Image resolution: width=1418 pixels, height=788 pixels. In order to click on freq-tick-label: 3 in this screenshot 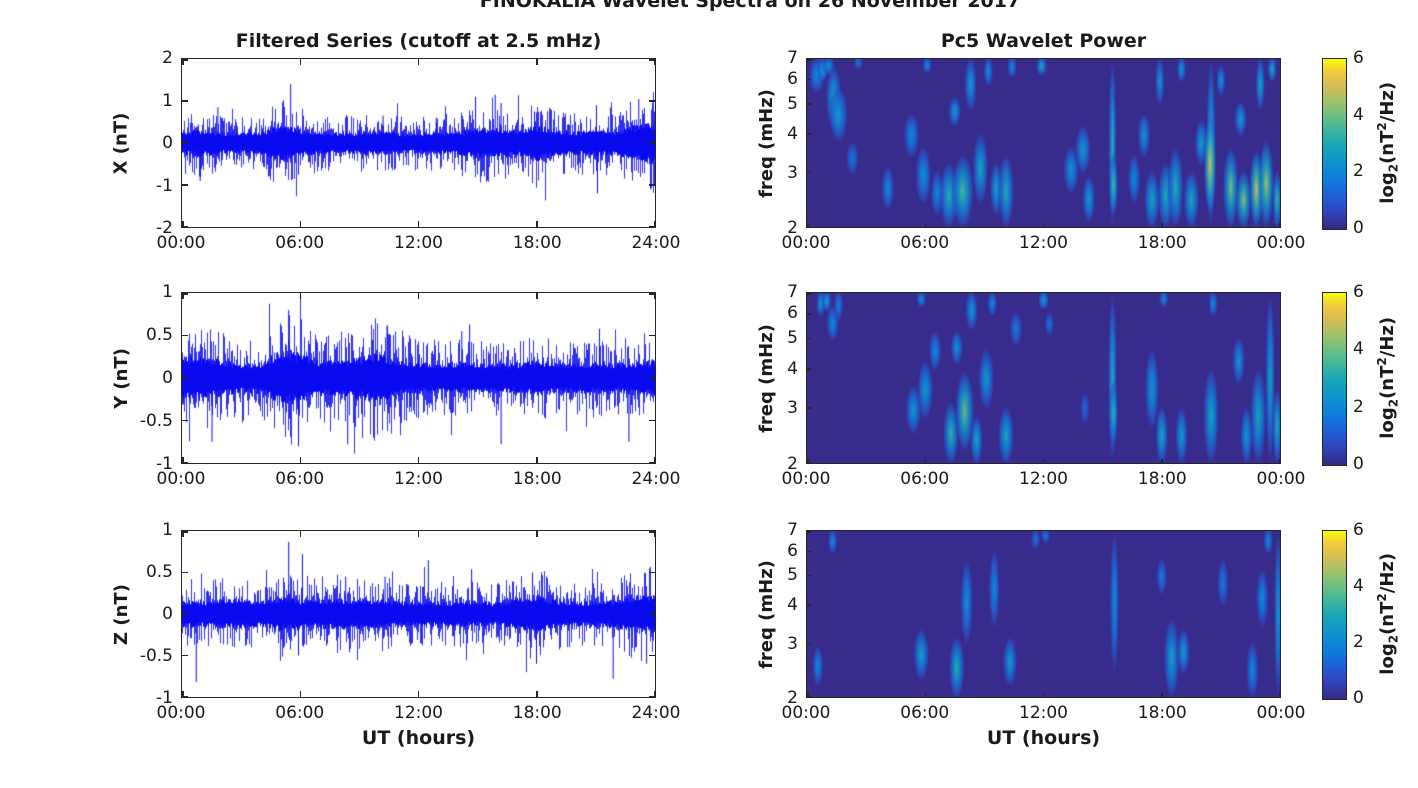, I will do `click(792, 408)`.